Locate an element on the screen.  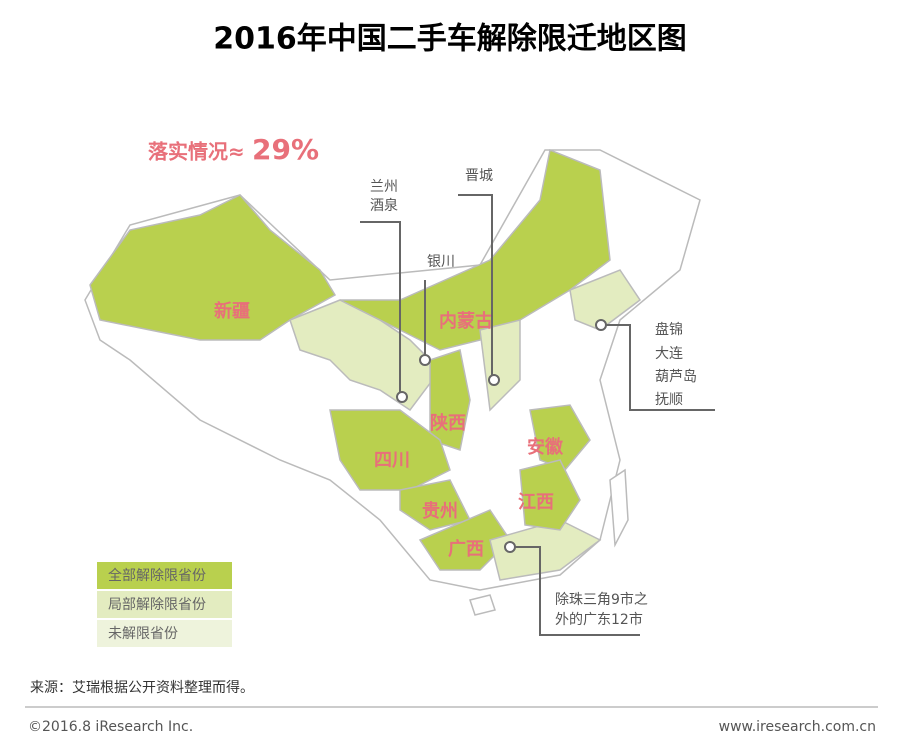
province-label: 江西 is located at coordinates (536, 502).